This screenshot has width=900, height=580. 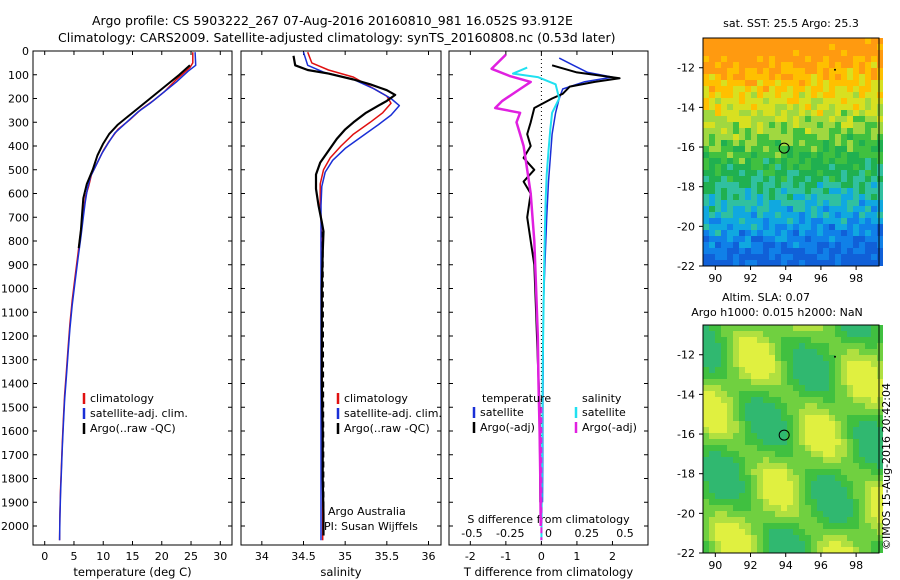 I want to click on x-tick-label: 20, so click(x=162, y=556).